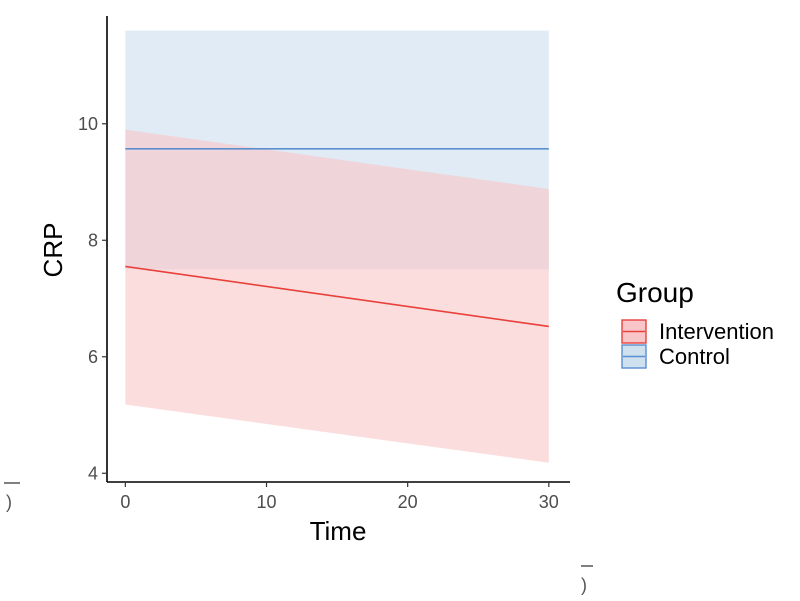 Image resolution: width=800 pixels, height=601 pixels. What do you see at coordinates (584, 585) in the screenshot?
I see `stray-mark-bottom-right: )` at bounding box center [584, 585].